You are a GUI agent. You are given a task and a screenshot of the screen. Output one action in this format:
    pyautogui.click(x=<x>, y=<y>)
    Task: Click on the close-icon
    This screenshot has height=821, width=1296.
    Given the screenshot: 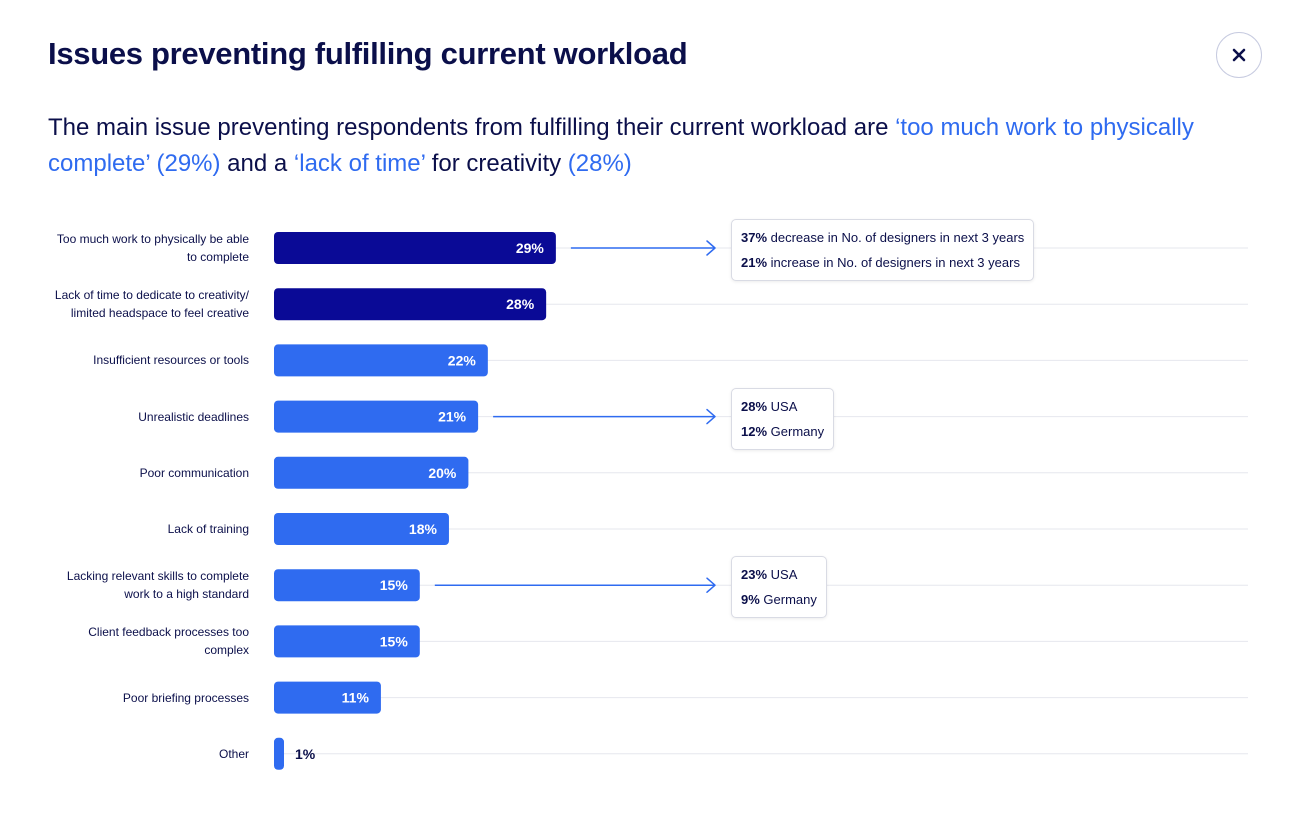 What is the action you would take?
    pyautogui.click(x=1239, y=55)
    